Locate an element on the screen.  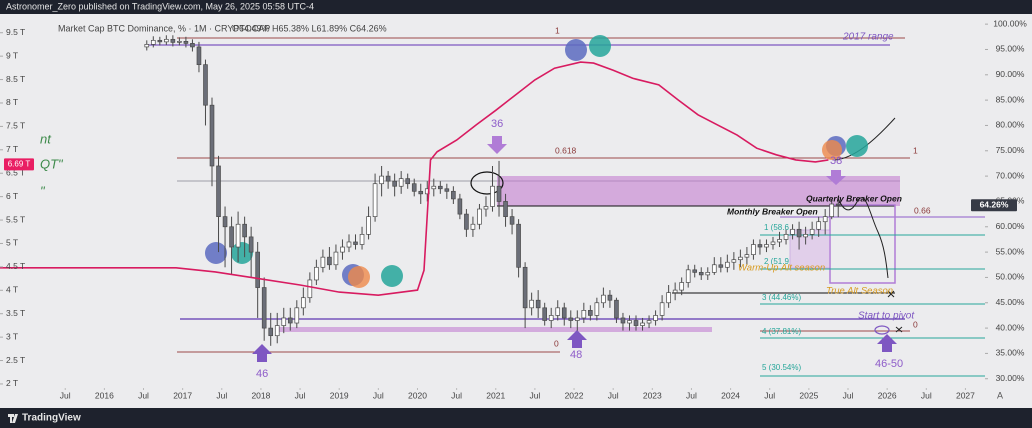
y-tick-label: 95.00% is located at coordinates (1010, 49).